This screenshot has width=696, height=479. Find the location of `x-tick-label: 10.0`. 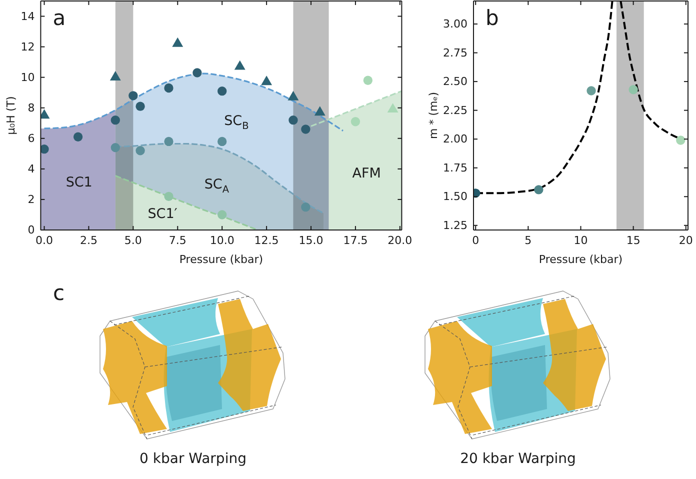

x-tick-label: 10.0 is located at coordinates (222, 240).